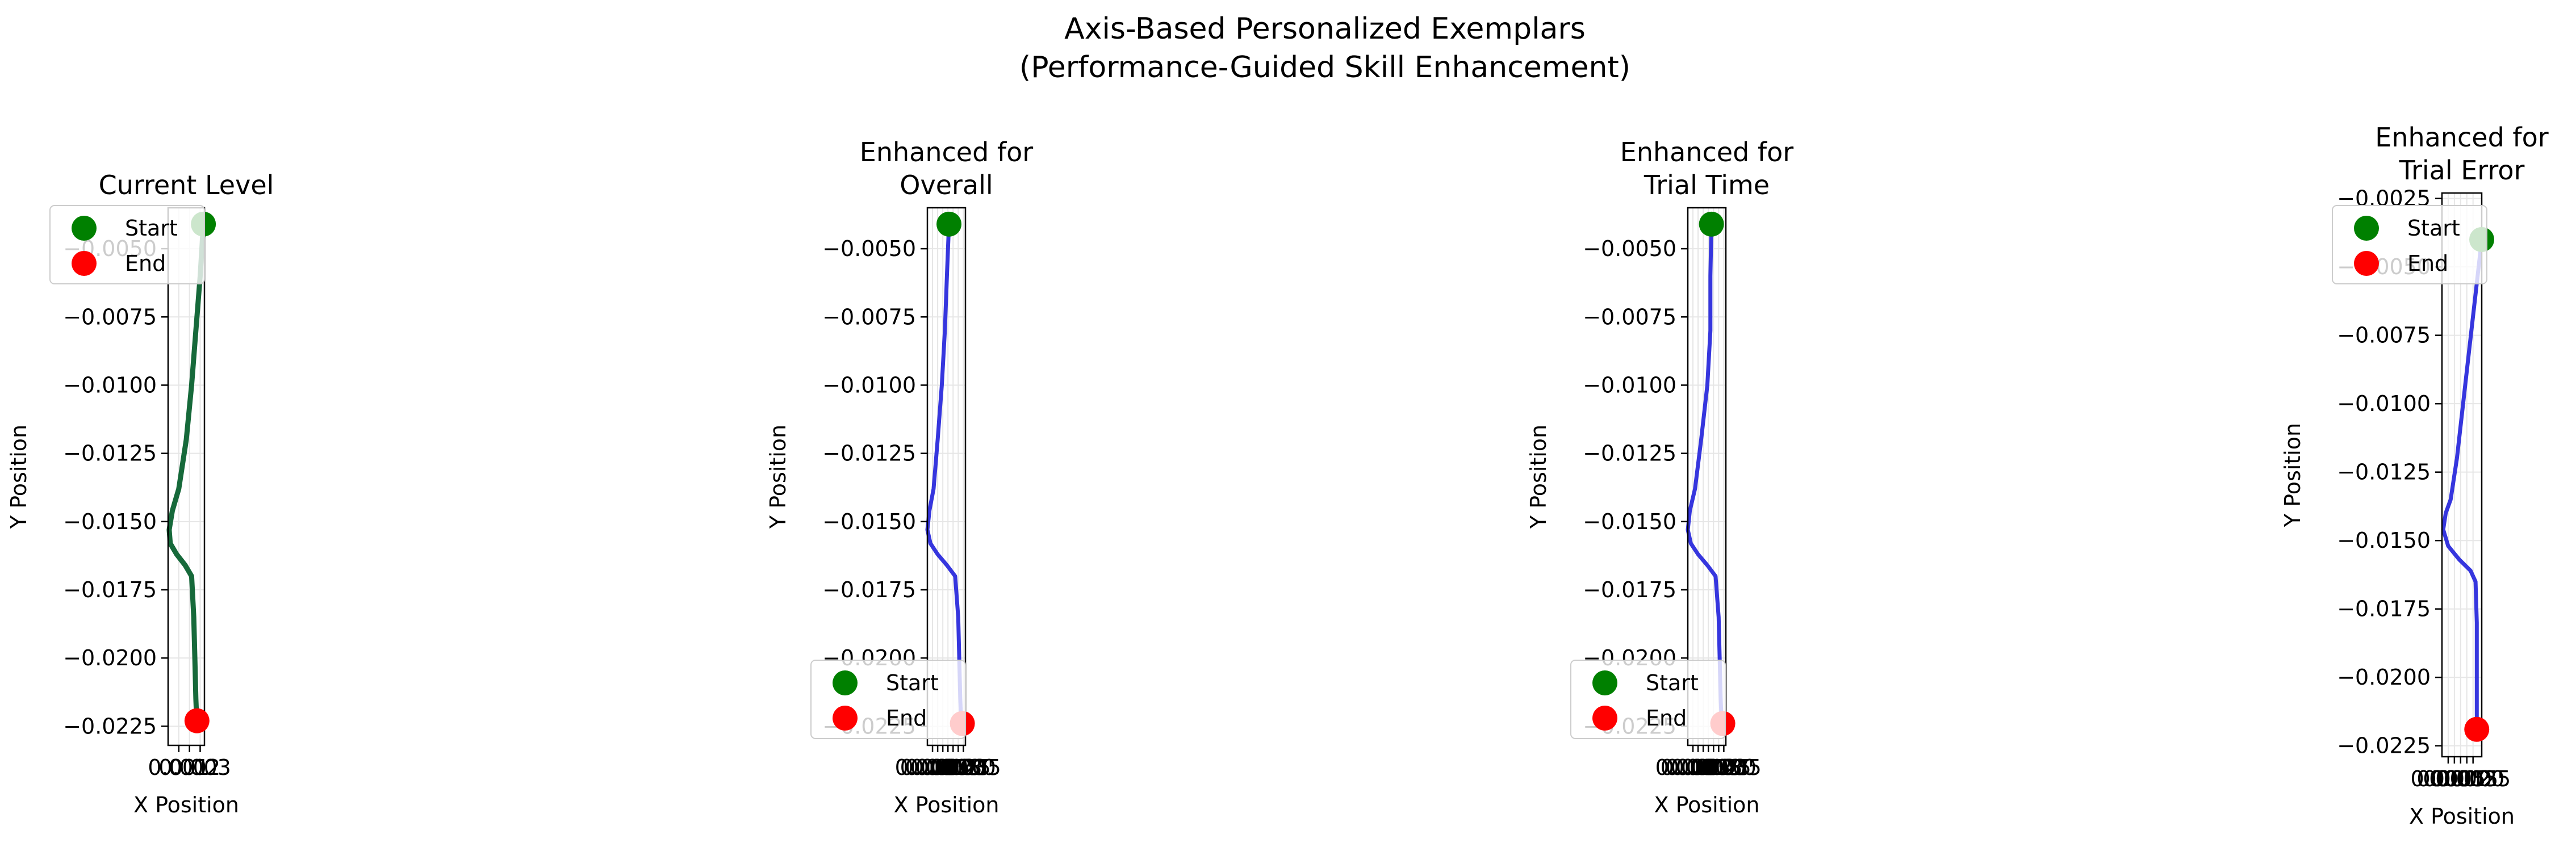 Image resolution: width=2576 pixels, height=843 pixels. What do you see at coordinates (1325, 29) in the screenshot?
I see `figure-title-line1: Axis-Based Personalized Exemplars` at bounding box center [1325, 29].